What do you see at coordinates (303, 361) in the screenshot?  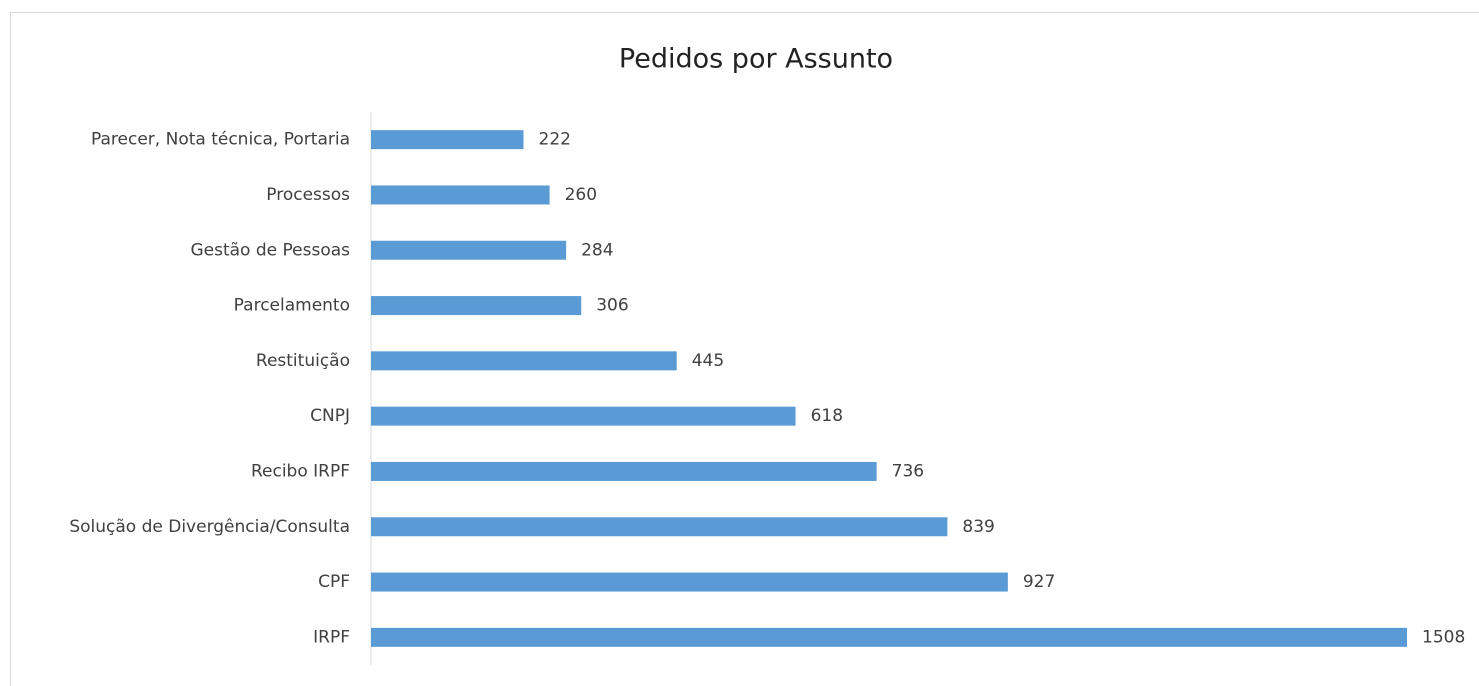 I see `y-tick-label: Restituição` at bounding box center [303, 361].